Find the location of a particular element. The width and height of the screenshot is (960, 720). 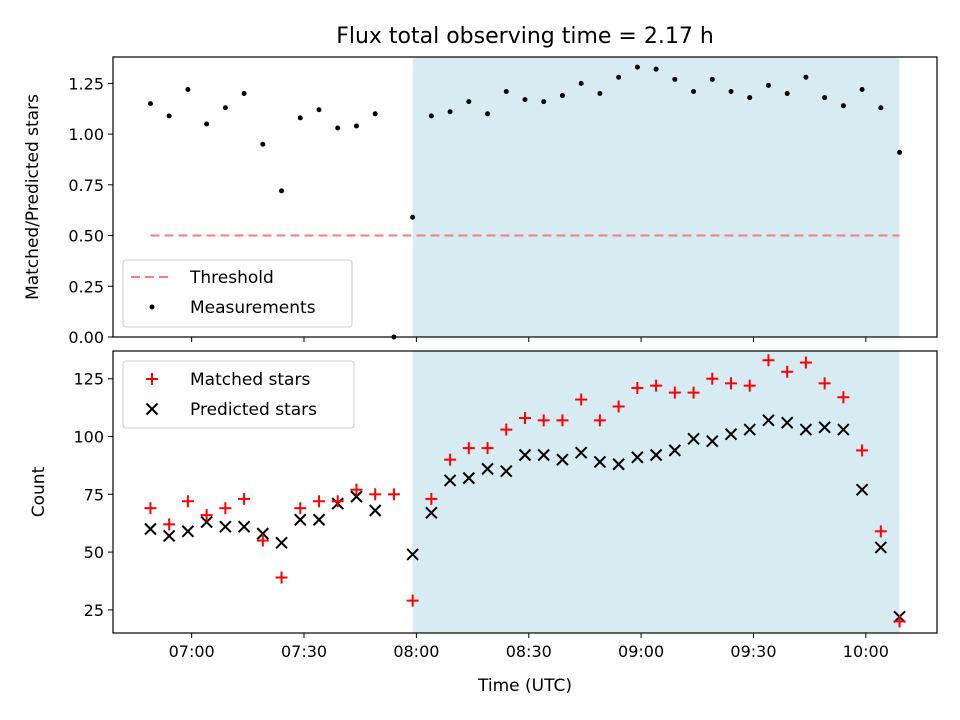

legend-matched-swatch is located at coordinates (152, 379).